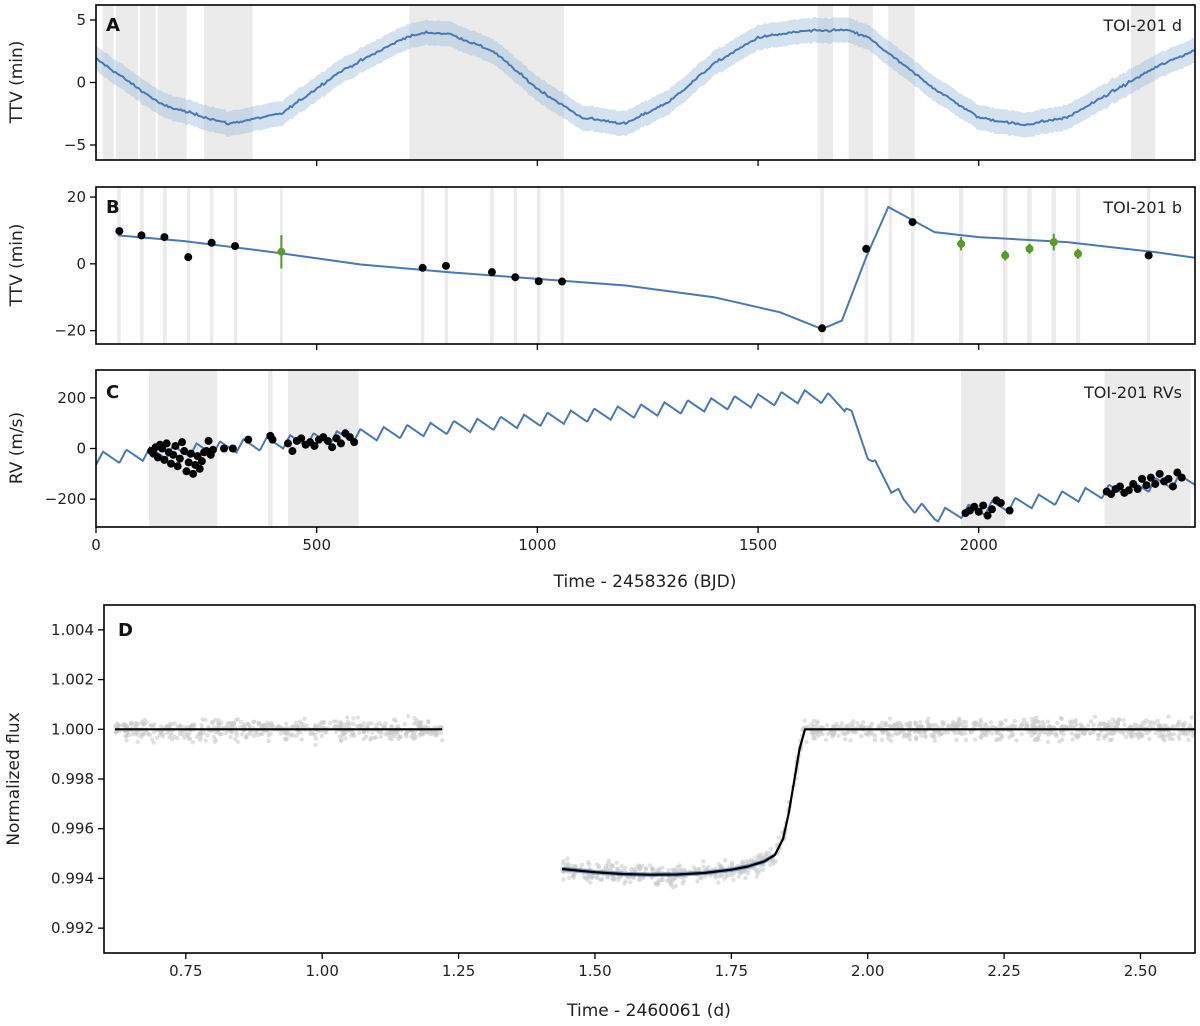  Describe the element at coordinates (521, 471) in the screenshot. I see `panel-c-ticks: 2000−2000 500 1000 1500 2000` at that location.